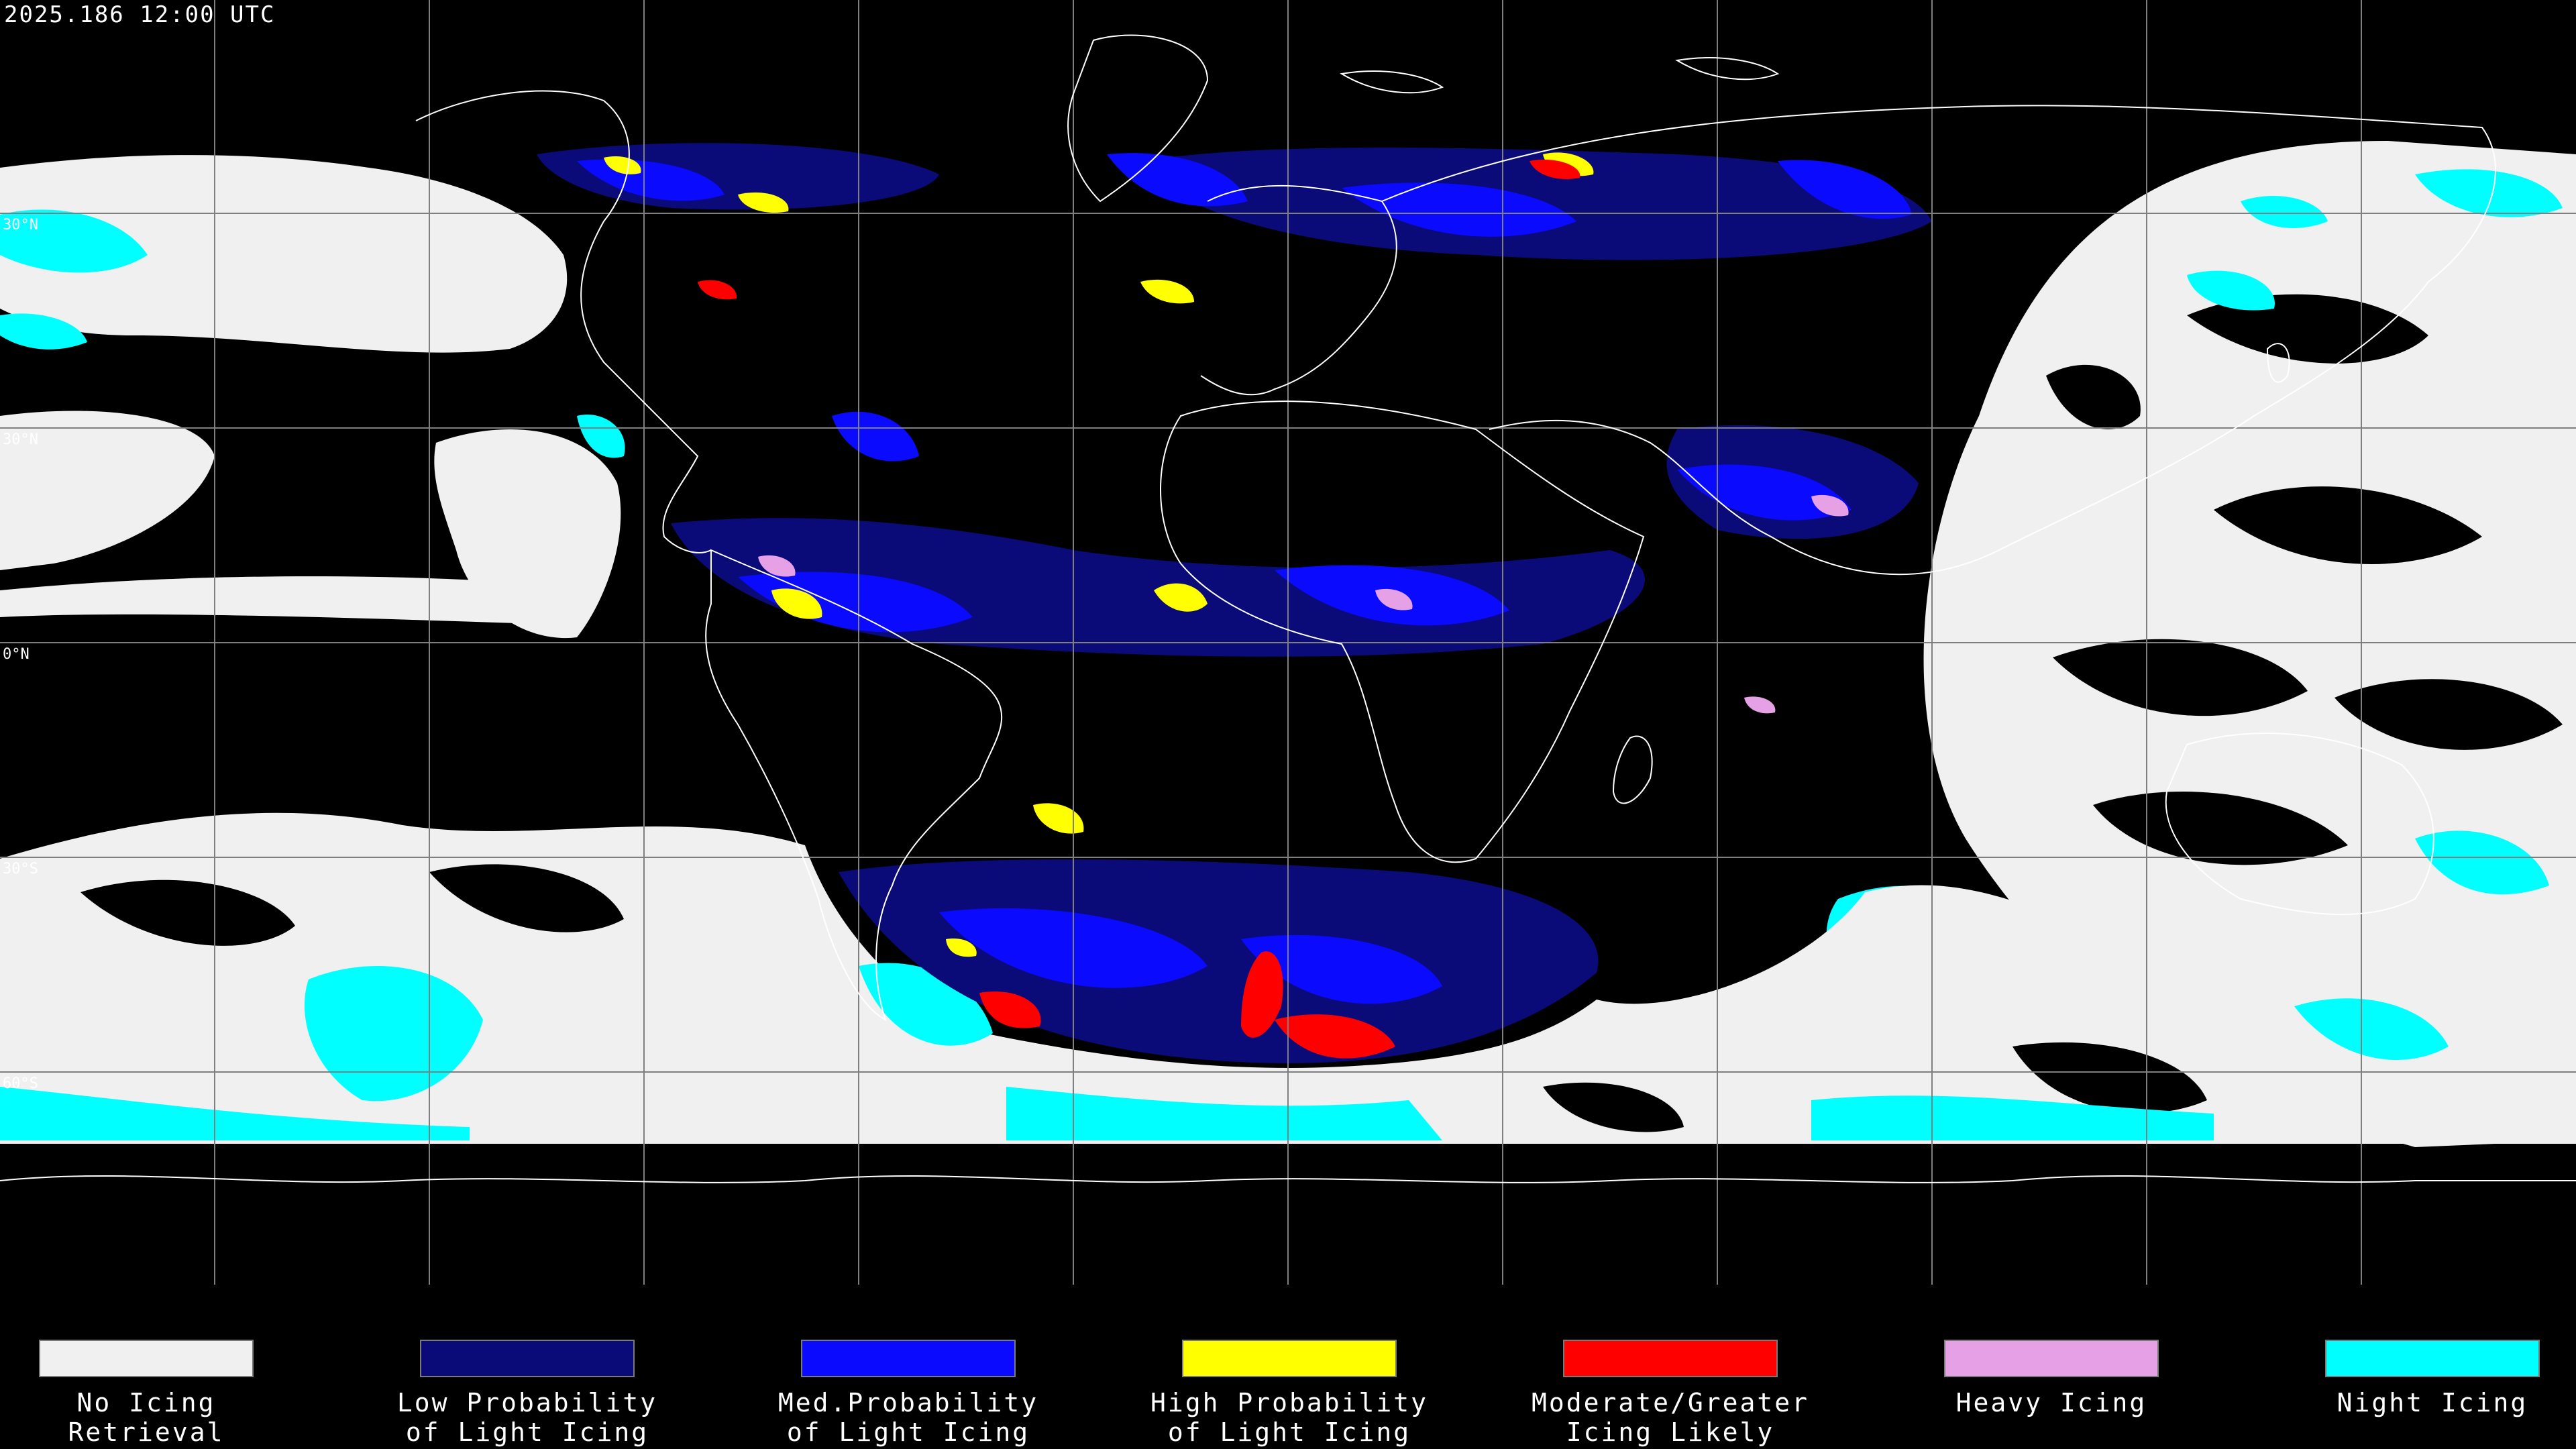 Image resolution: width=2576 pixels, height=1449 pixels. Describe the element at coordinates (20, 1083) in the screenshot. I see `latitude-label-60s: 60°S` at that location.